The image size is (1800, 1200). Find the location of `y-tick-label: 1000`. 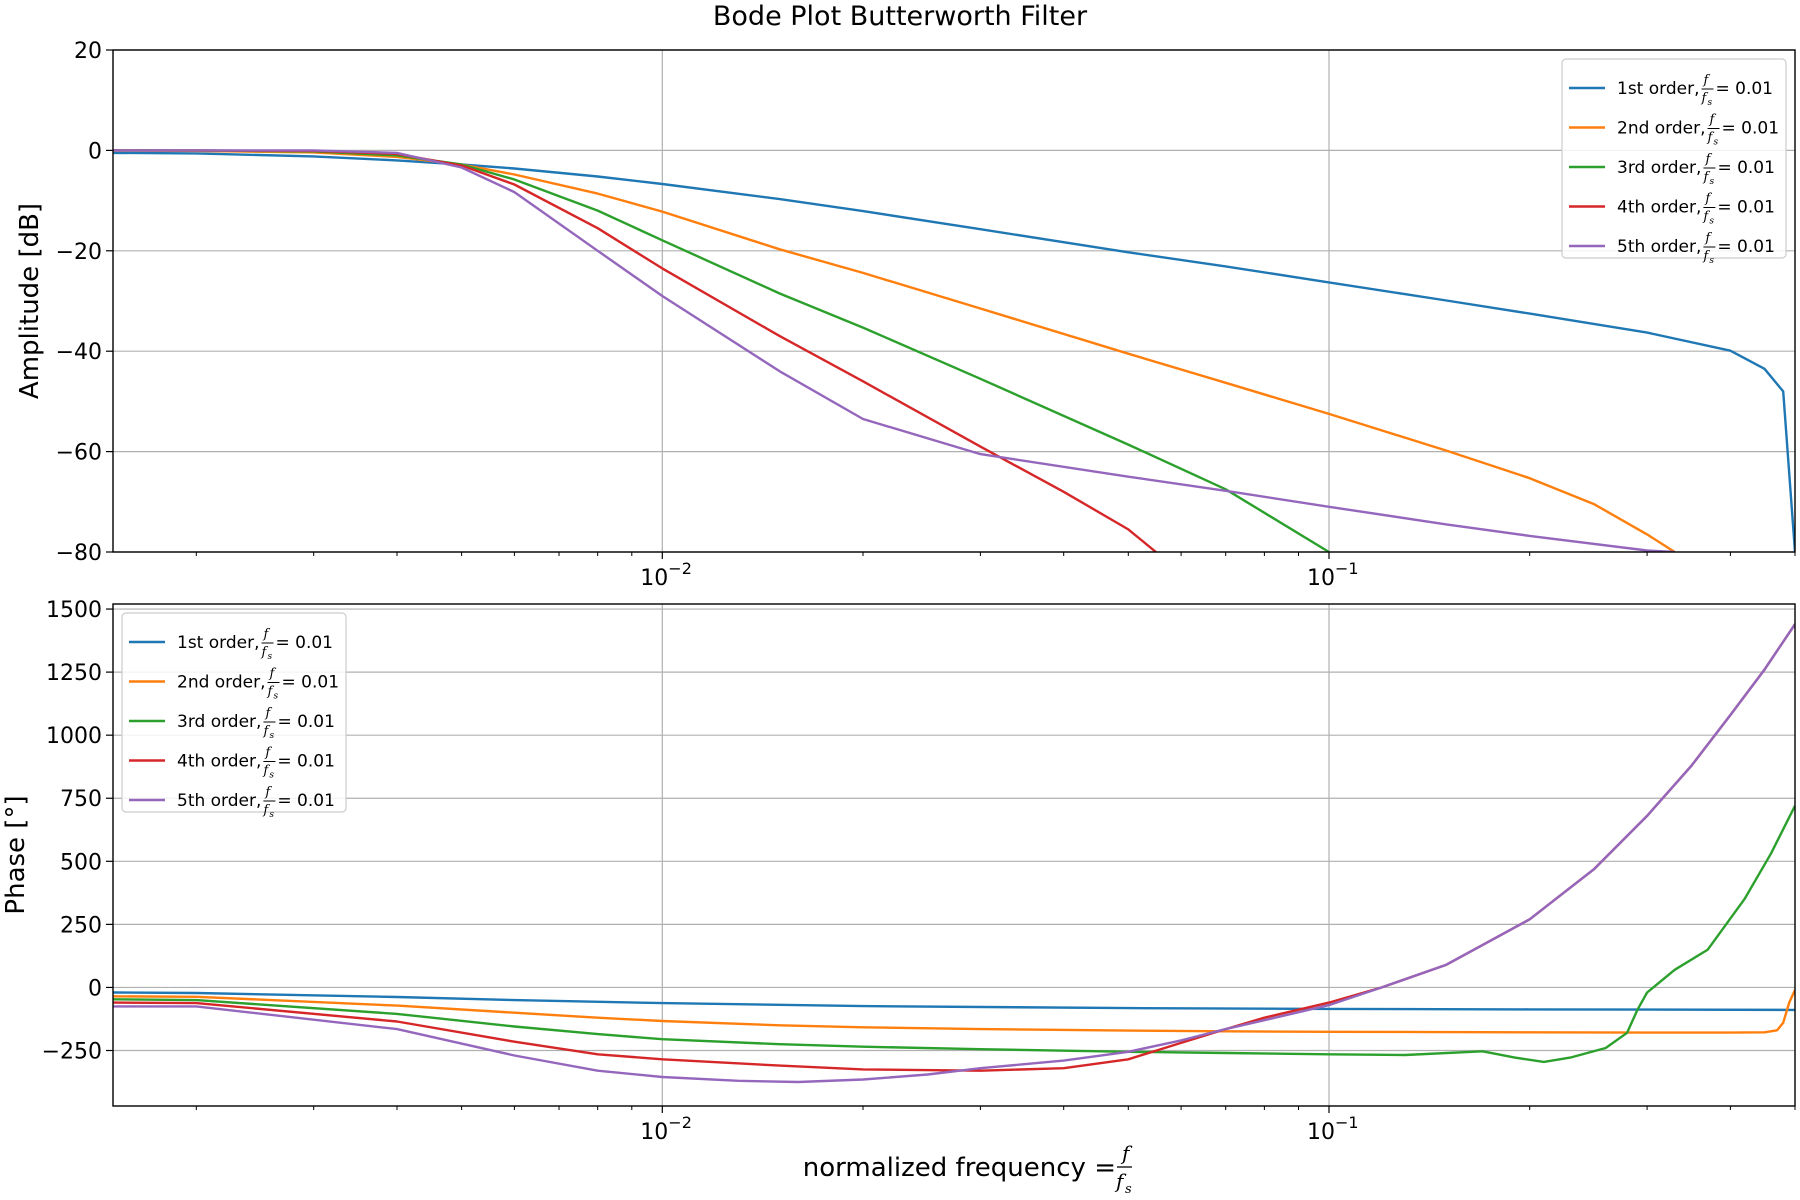

y-tick-label: 1000 is located at coordinates (74, 736).